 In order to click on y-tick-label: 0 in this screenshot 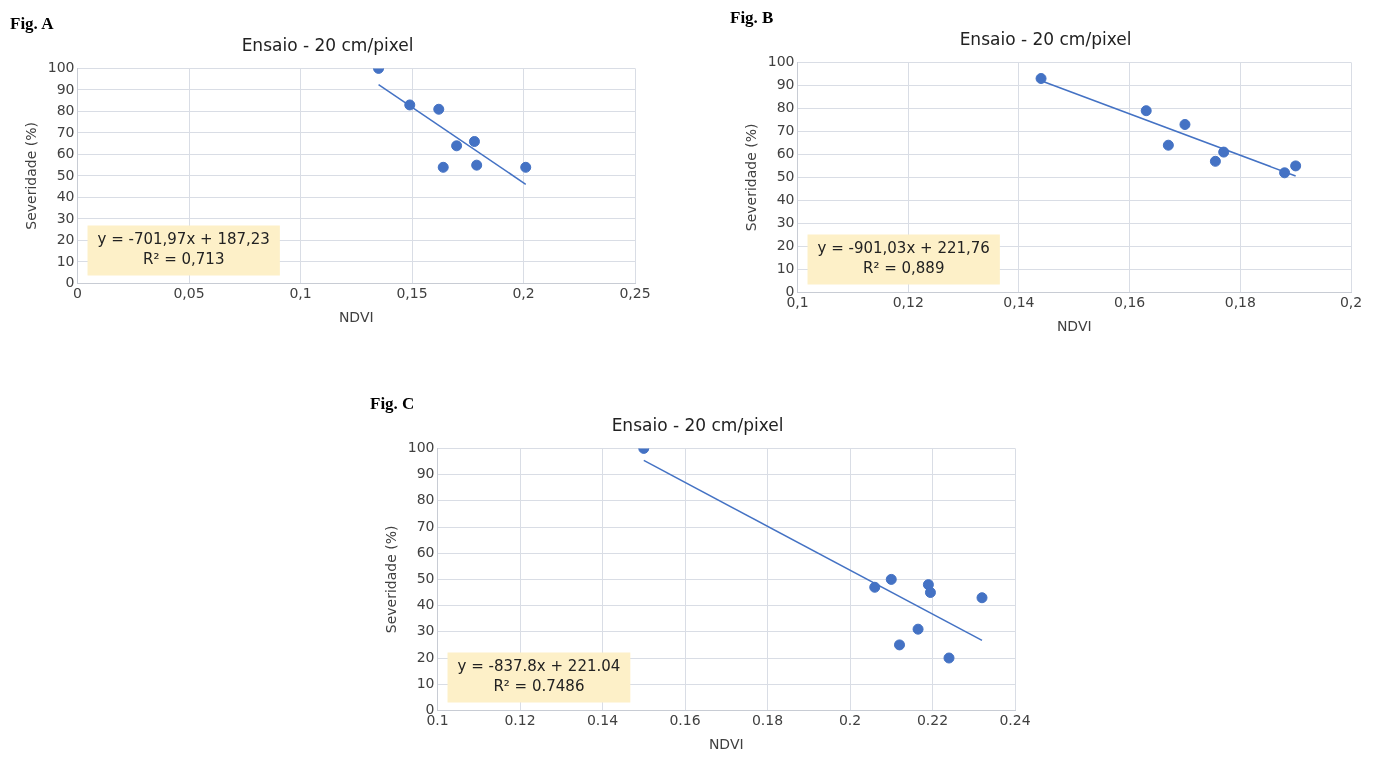, I will do `click(70, 282)`.